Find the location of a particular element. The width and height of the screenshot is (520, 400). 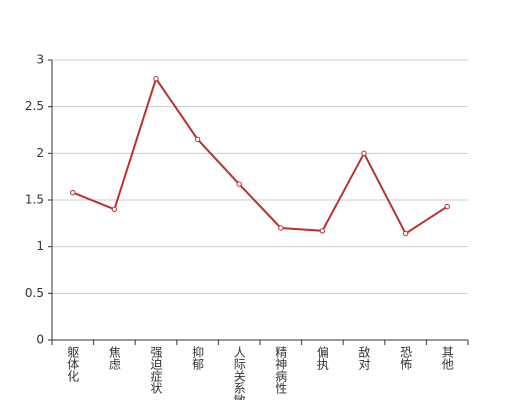

y-tick-label: 2.5 is located at coordinates (34, 106).